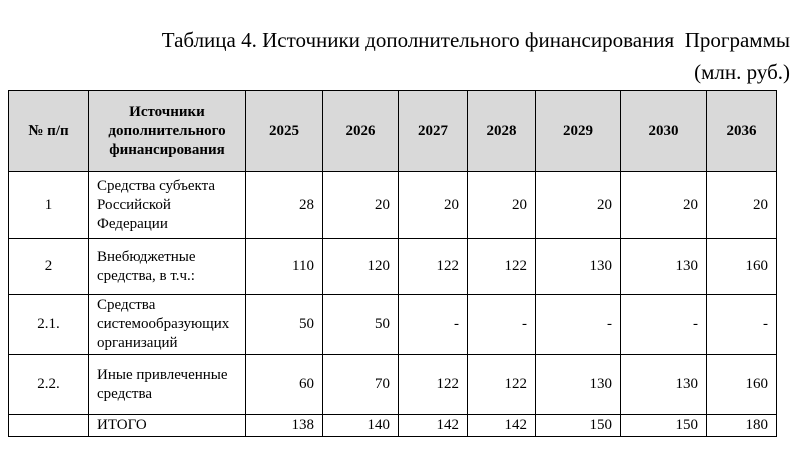 This screenshot has width=800, height=455. What do you see at coordinates (284, 131) in the screenshot?
I see `header-cell: 2025` at bounding box center [284, 131].